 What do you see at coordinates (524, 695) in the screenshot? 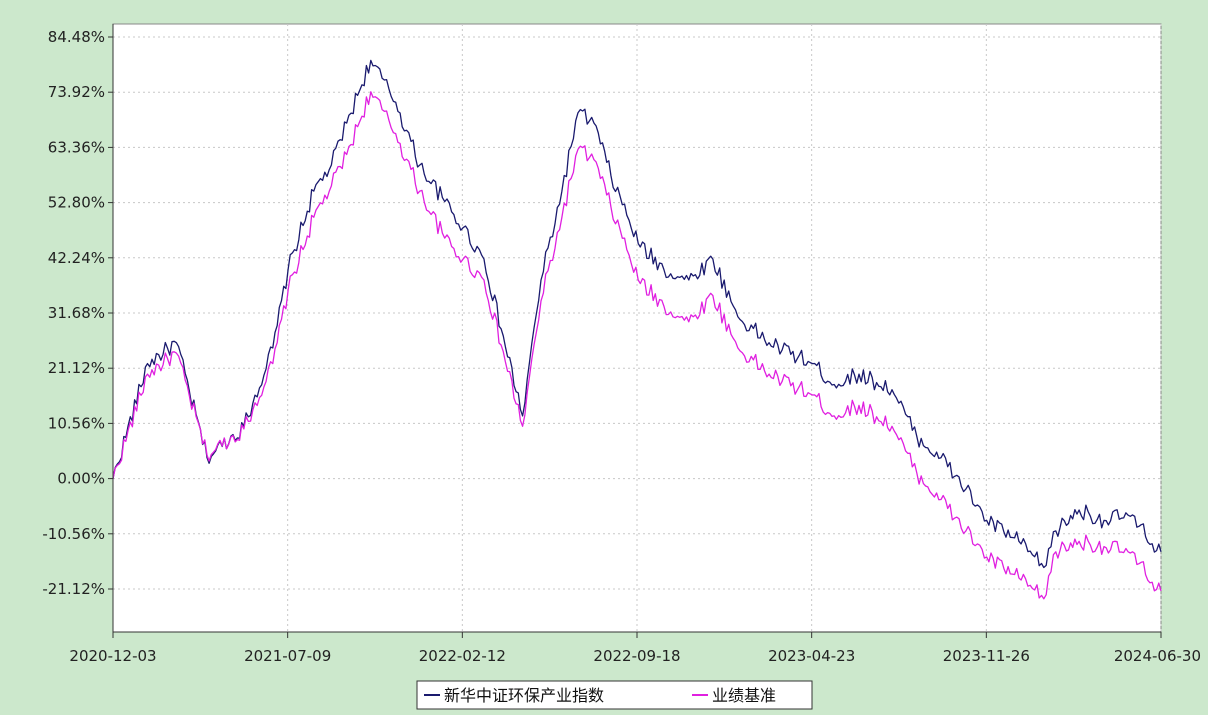
I see `legend-label: 新华中证环保产业指数` at bounding box center [524, 695].